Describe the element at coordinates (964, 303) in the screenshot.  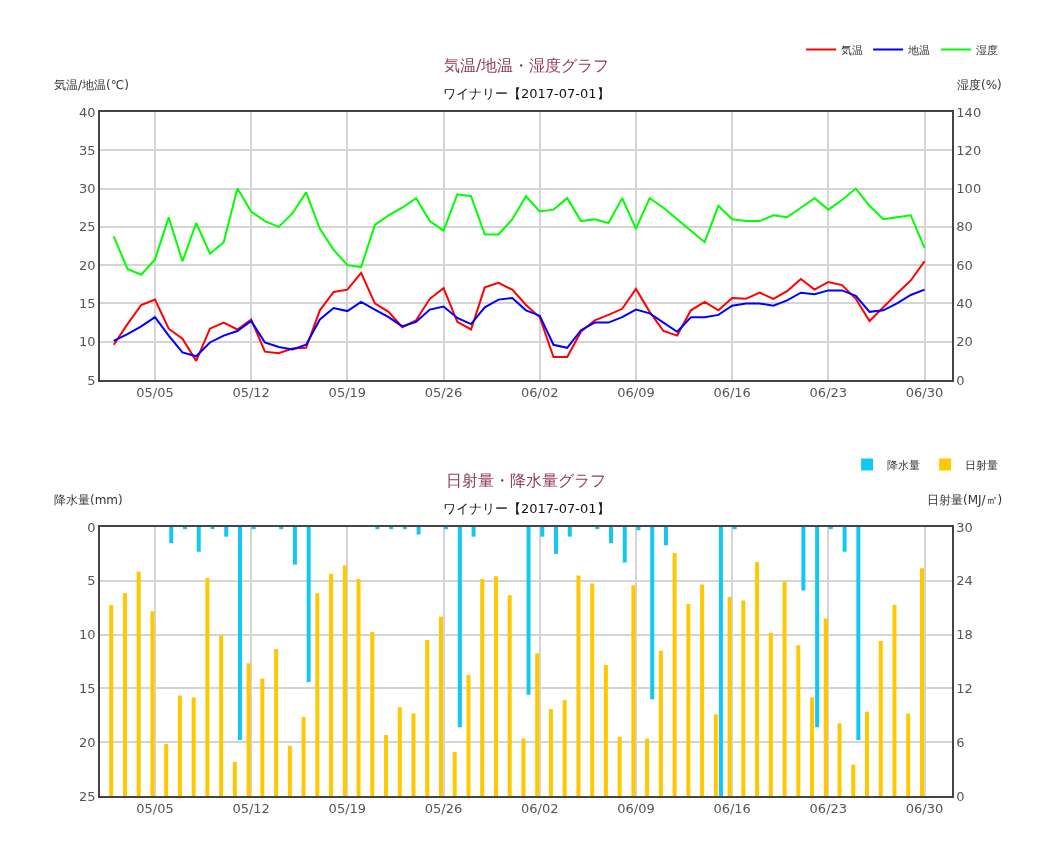
I see `y2-tick-label: 40` at that location.